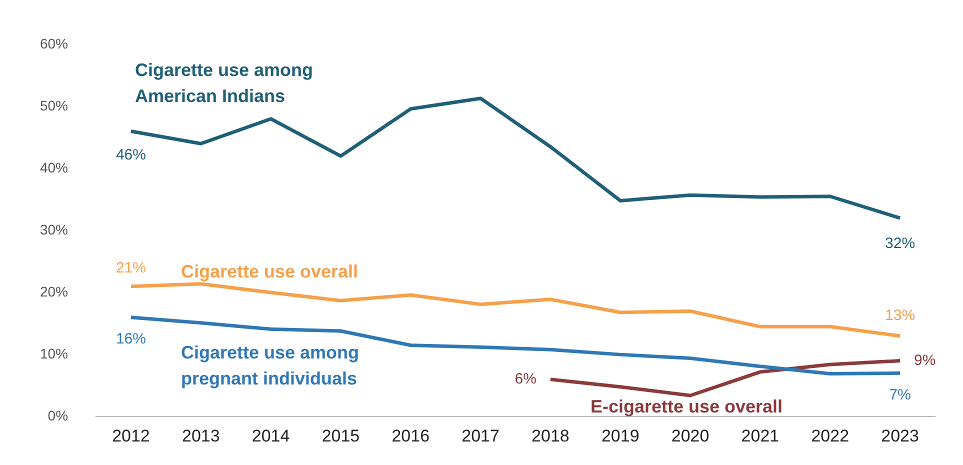  Describe the element at coordinates (131, 436) in the screenshot. I see `x-tick-label: 2012` at that location.